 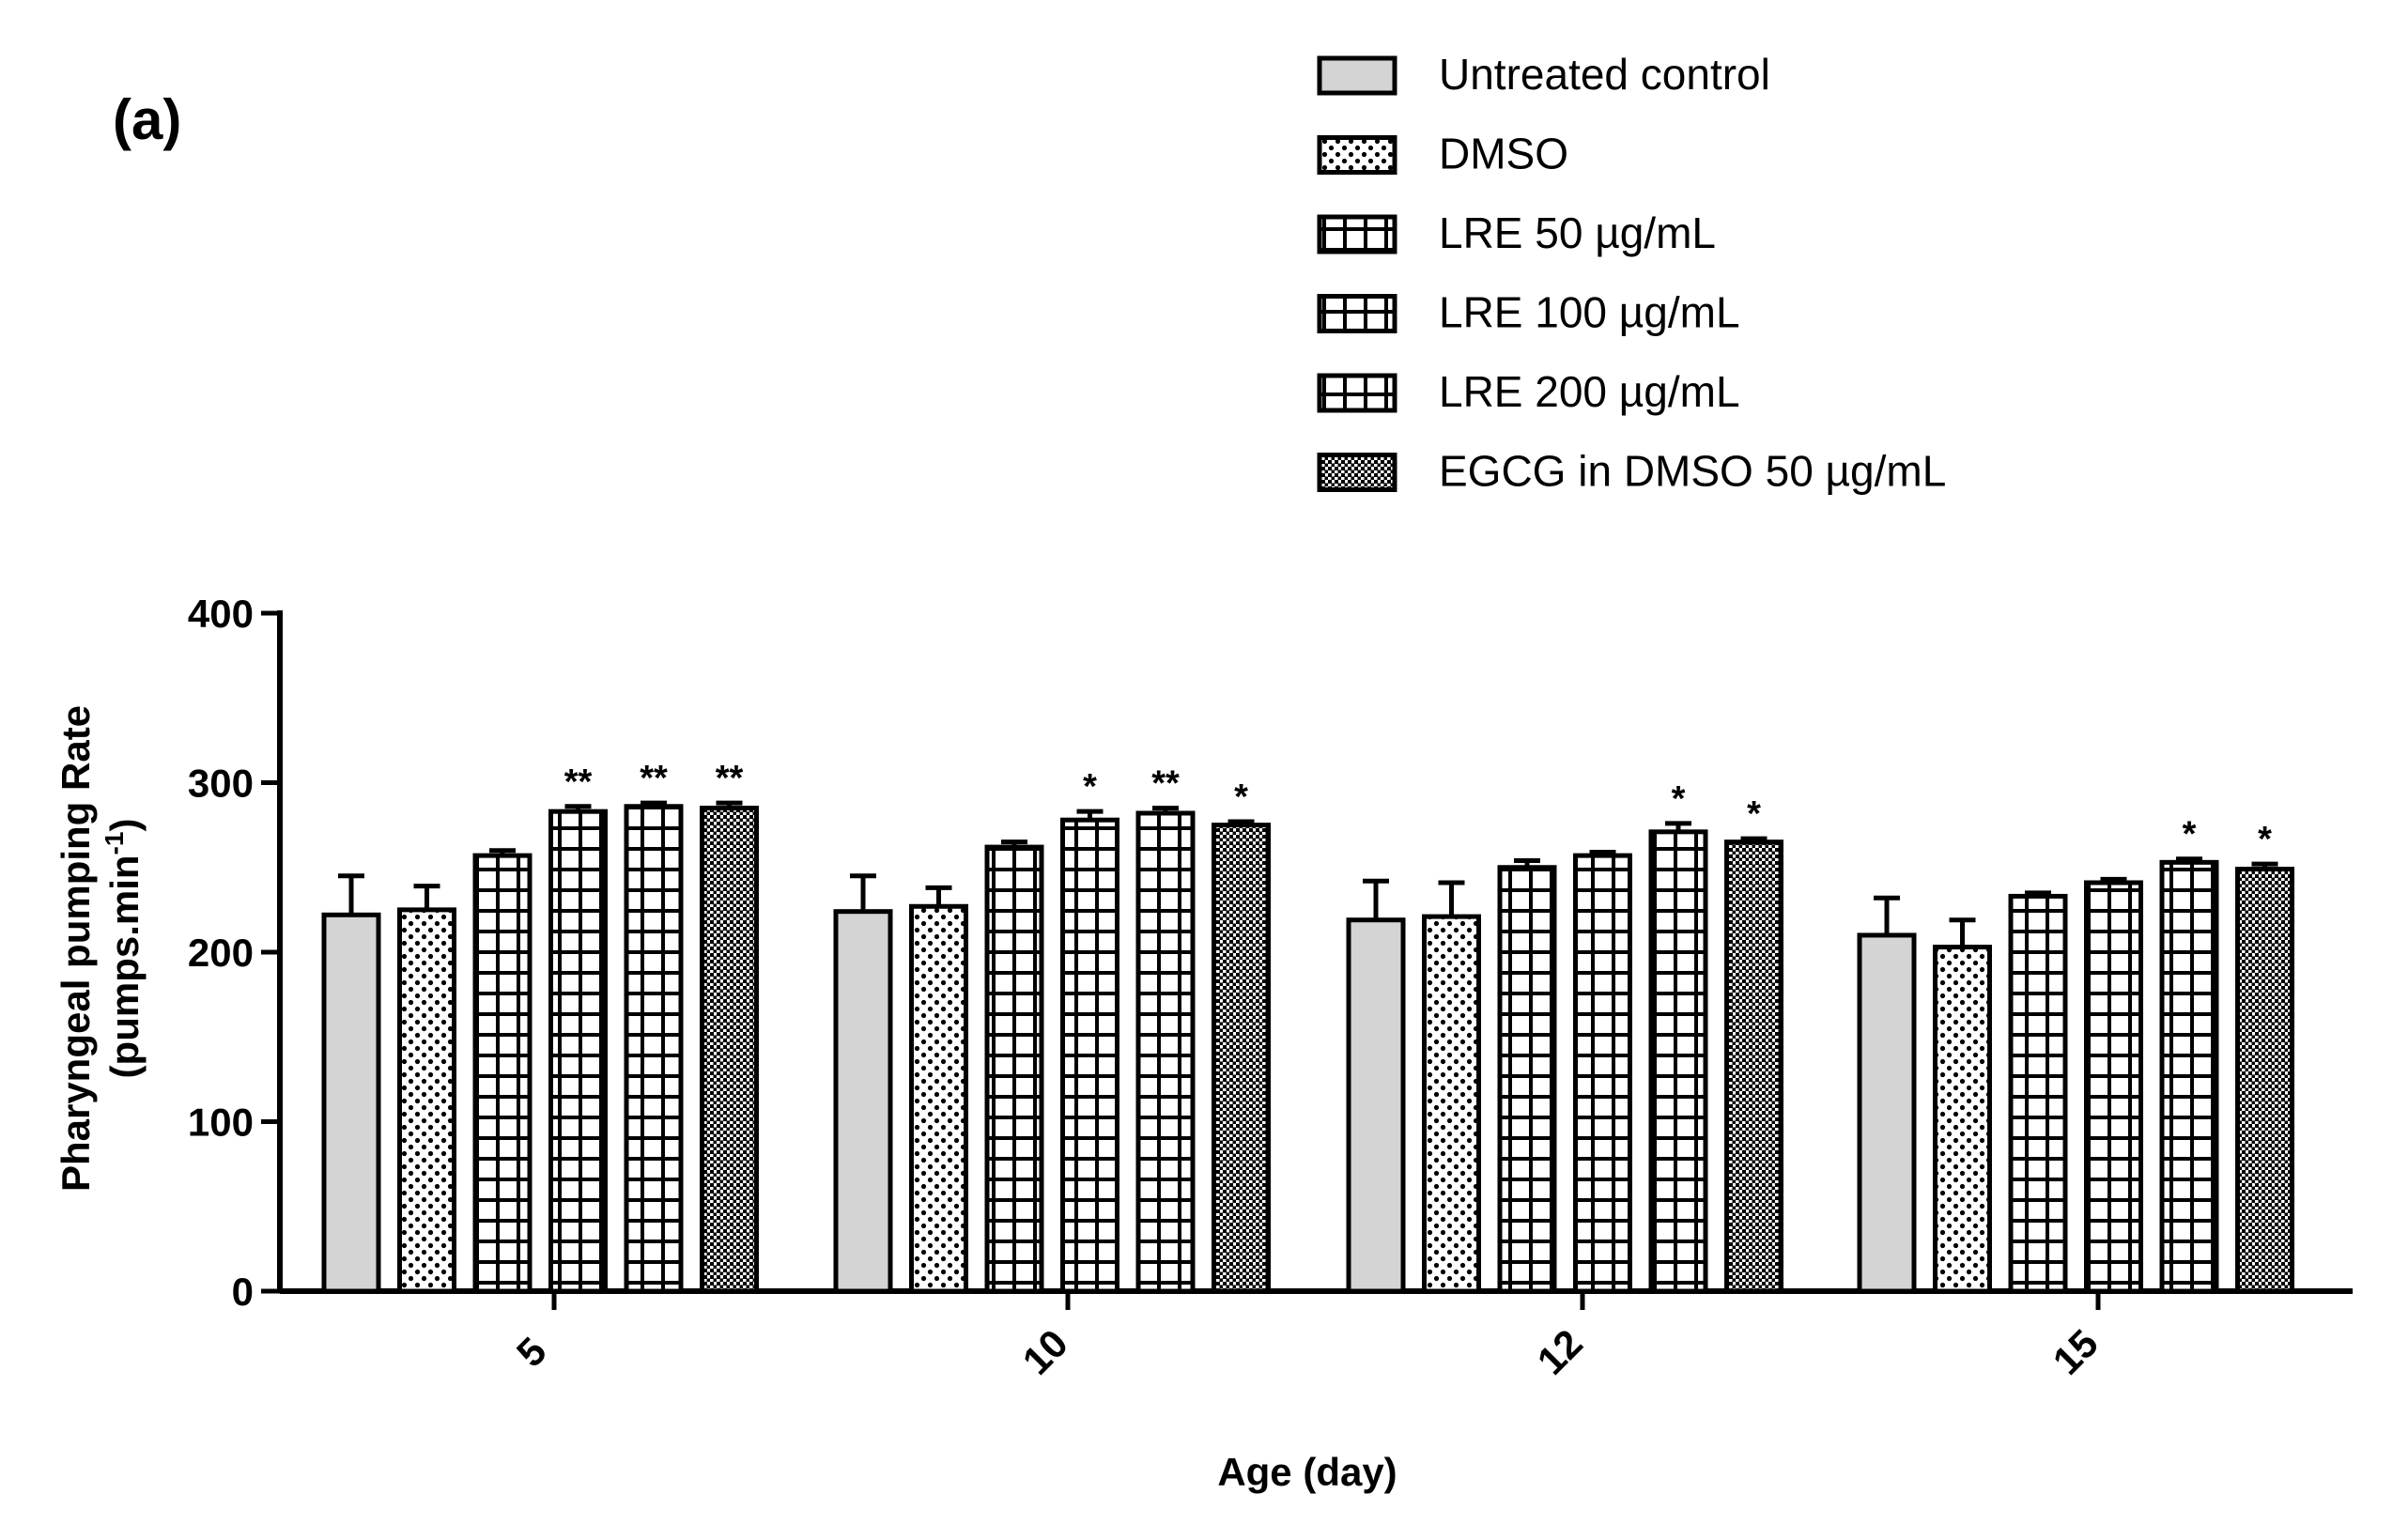 What do you see at coordinates (1560, 1352) in the screenshot?
I see `x-tick-label: 12` at bounding box center [1560, 1352].